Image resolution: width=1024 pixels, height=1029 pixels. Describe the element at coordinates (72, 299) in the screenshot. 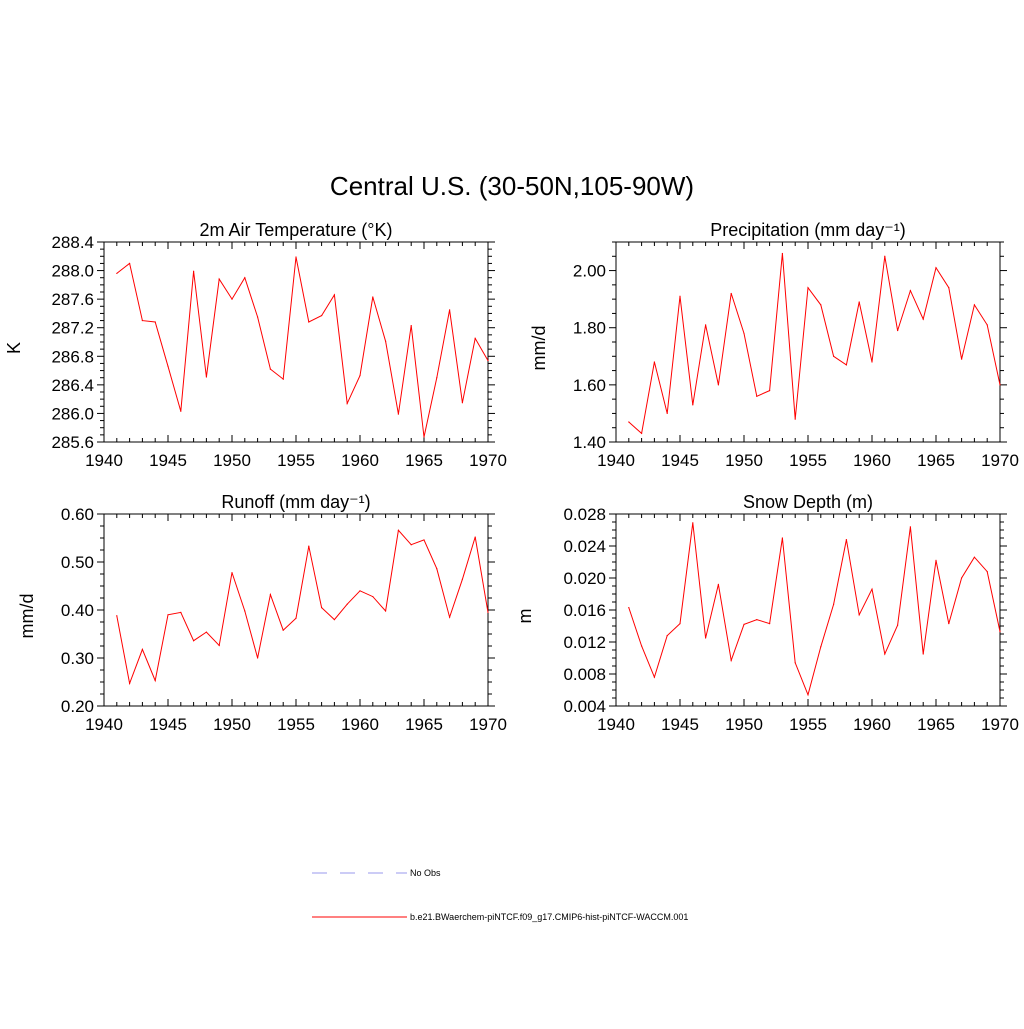

I see `y-tick-label: 287.6` at that location.